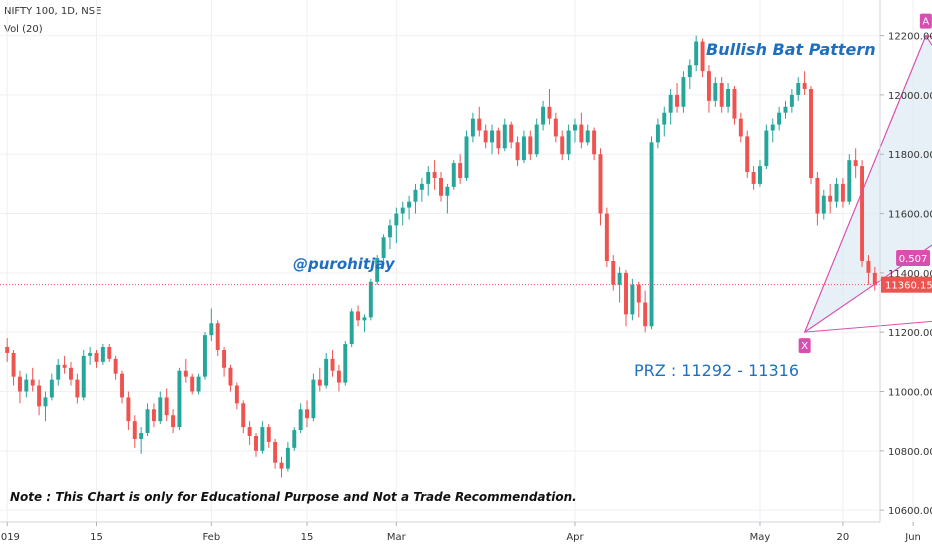  What do you see at coordinates (910, 333) in the screenshot?
I see `y-tick-label: 11200.00` at bounding box center [910, 333].